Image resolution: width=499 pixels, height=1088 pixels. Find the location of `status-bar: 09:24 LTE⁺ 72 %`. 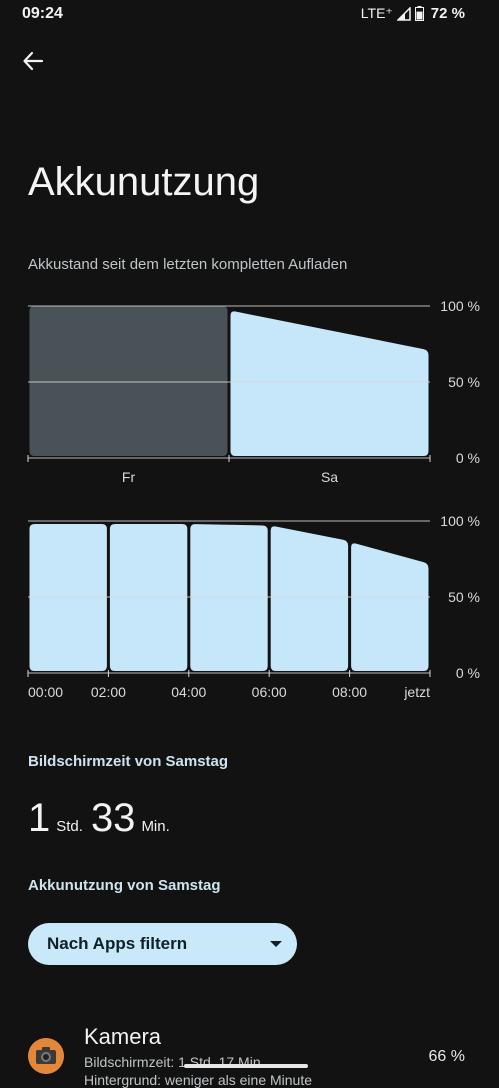

status-bar: 09:24 LTE⁺ 72 % is located at coordinates (249, 14).